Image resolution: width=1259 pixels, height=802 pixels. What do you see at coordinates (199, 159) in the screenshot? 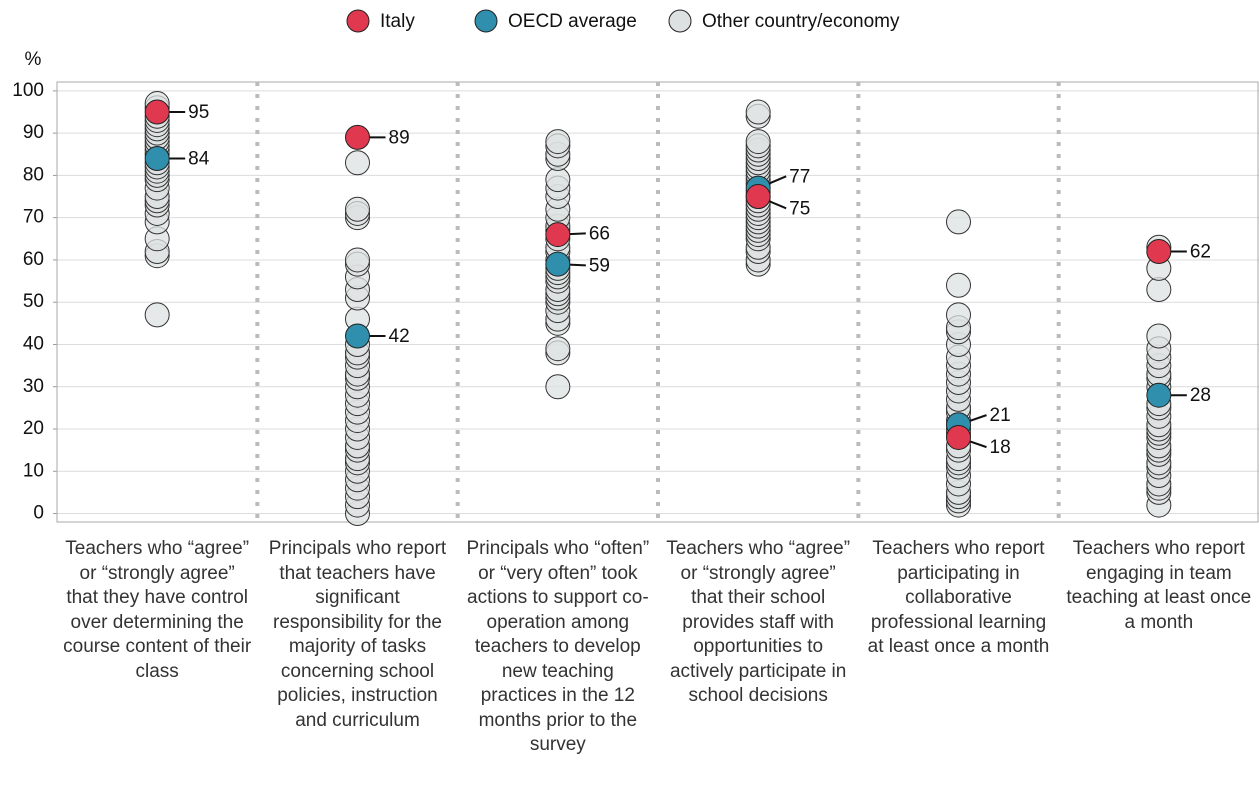
I see `value-label: 84` at bounding box center [199, 159].